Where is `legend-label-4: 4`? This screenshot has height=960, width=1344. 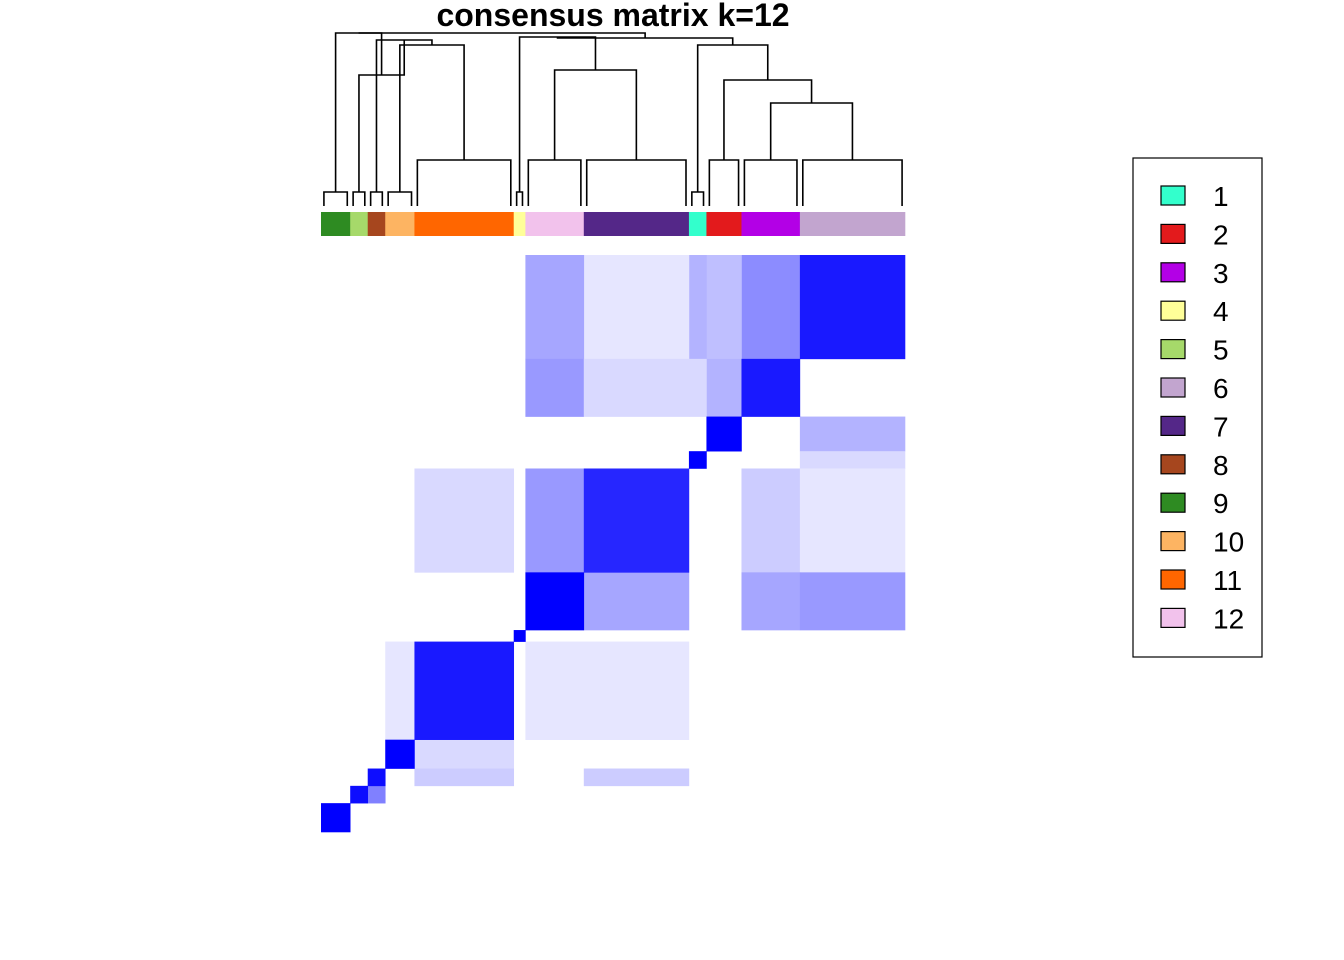
legend-label-4: 4 is located at coordinates (1221, 311).